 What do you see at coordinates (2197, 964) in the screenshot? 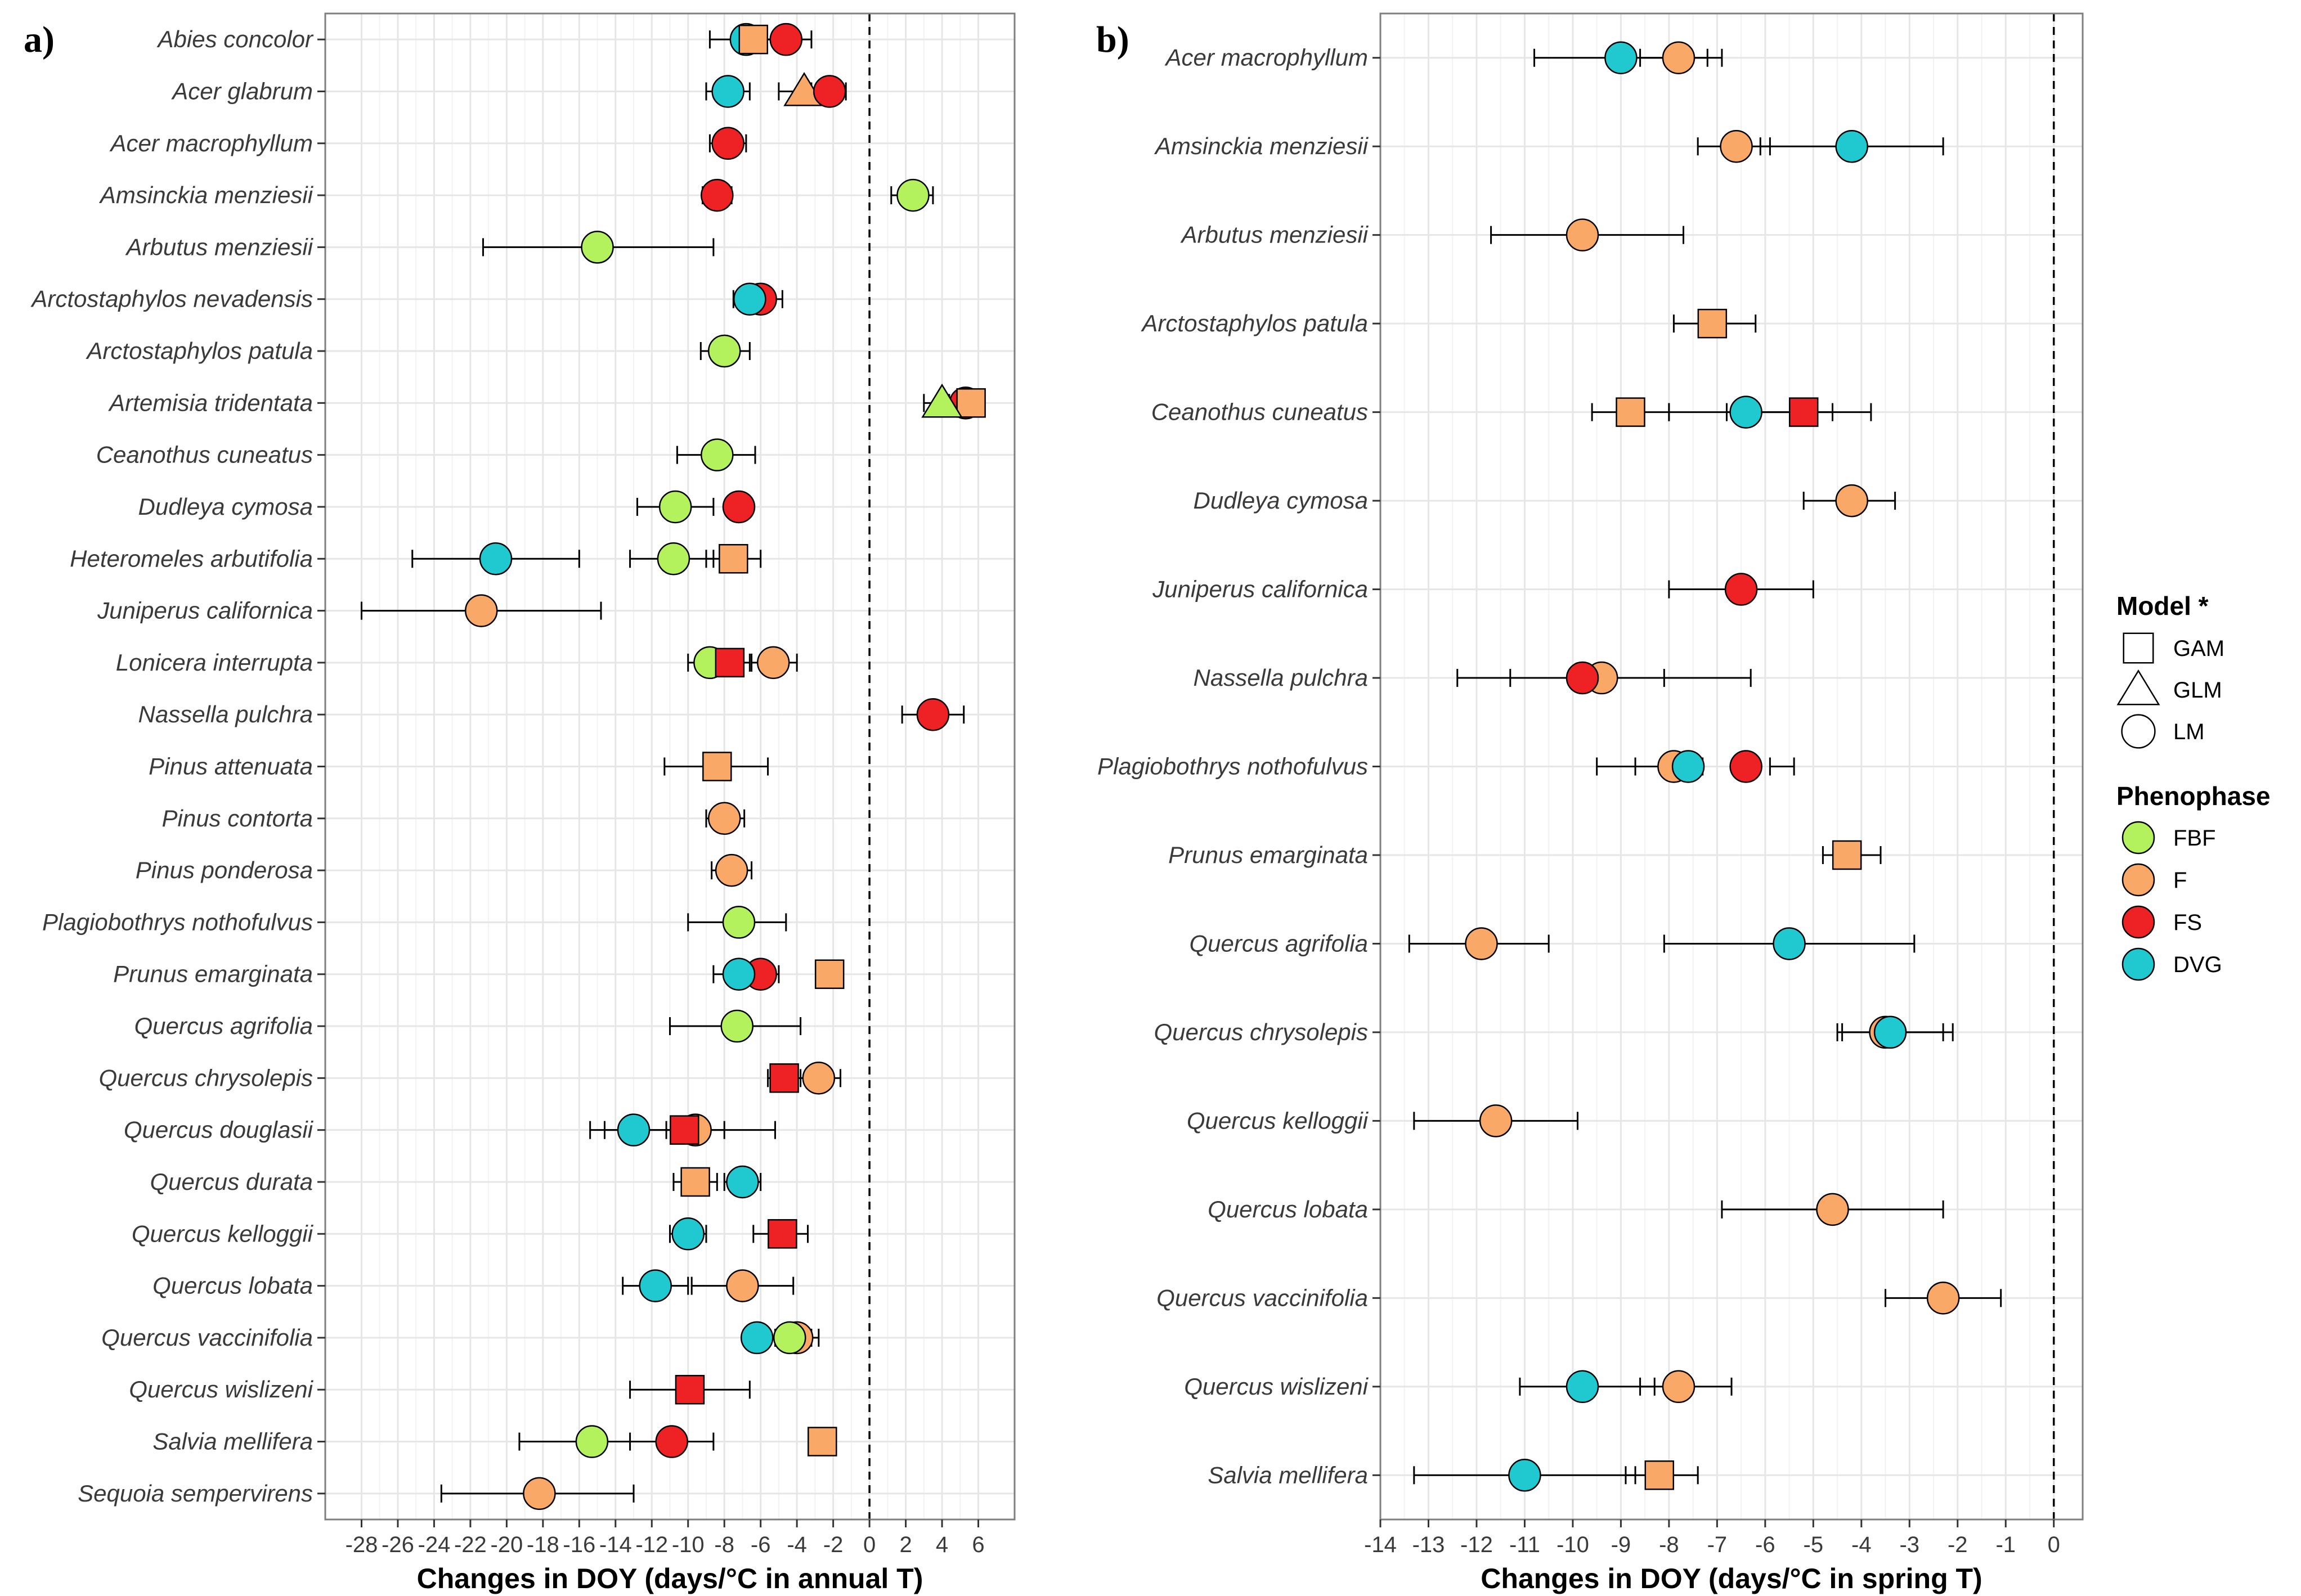
I see `legend-phenophase-label-dvg: DVG` at bounding box center [2197, 964].